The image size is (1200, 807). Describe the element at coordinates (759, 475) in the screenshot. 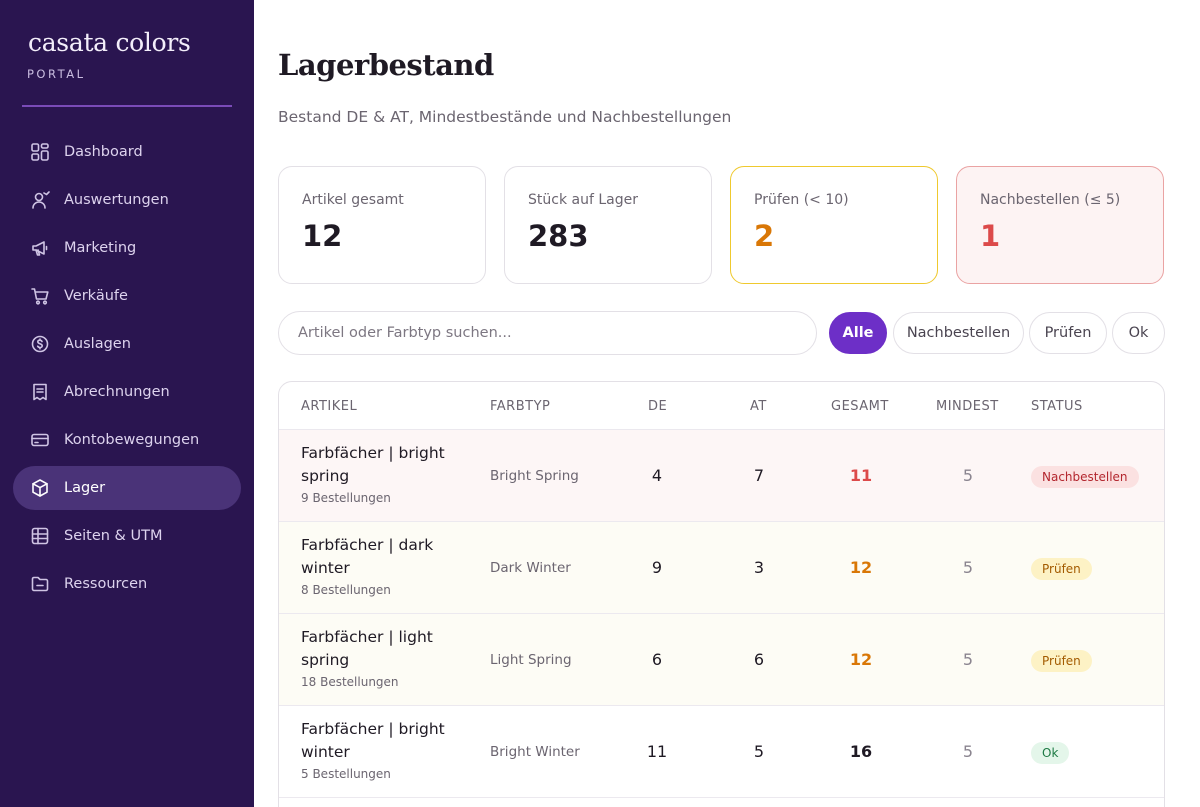

I see `cell-at: 7` at that location.